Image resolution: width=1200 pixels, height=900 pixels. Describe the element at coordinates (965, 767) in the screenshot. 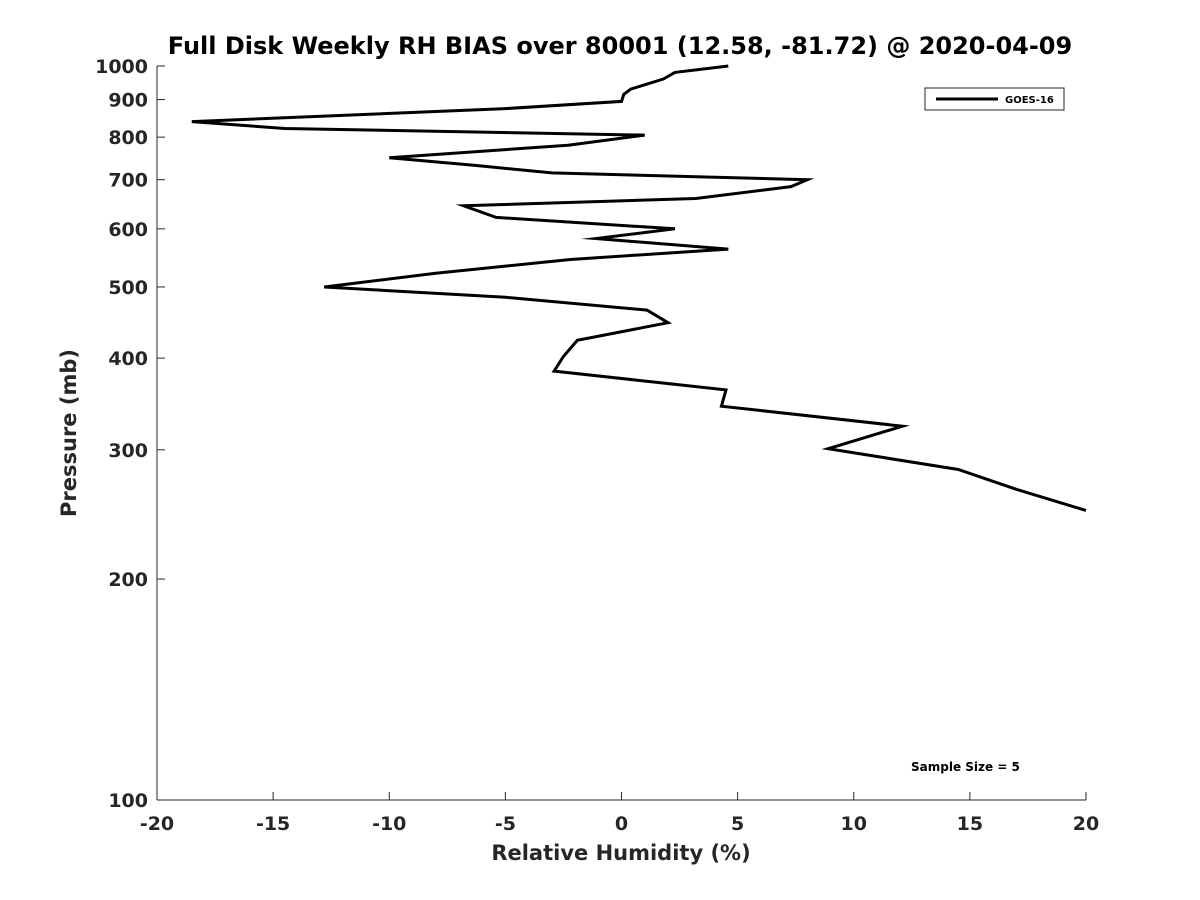

I see `sample-size-annotation: Sample Size = 5` at that location.